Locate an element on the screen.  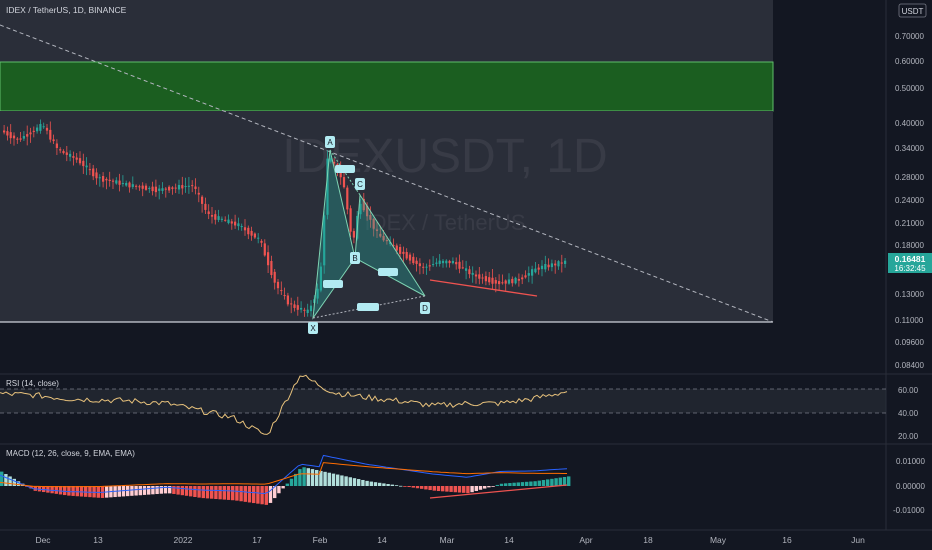
harmonic-point-d: D is located at coordinates (425, 308).